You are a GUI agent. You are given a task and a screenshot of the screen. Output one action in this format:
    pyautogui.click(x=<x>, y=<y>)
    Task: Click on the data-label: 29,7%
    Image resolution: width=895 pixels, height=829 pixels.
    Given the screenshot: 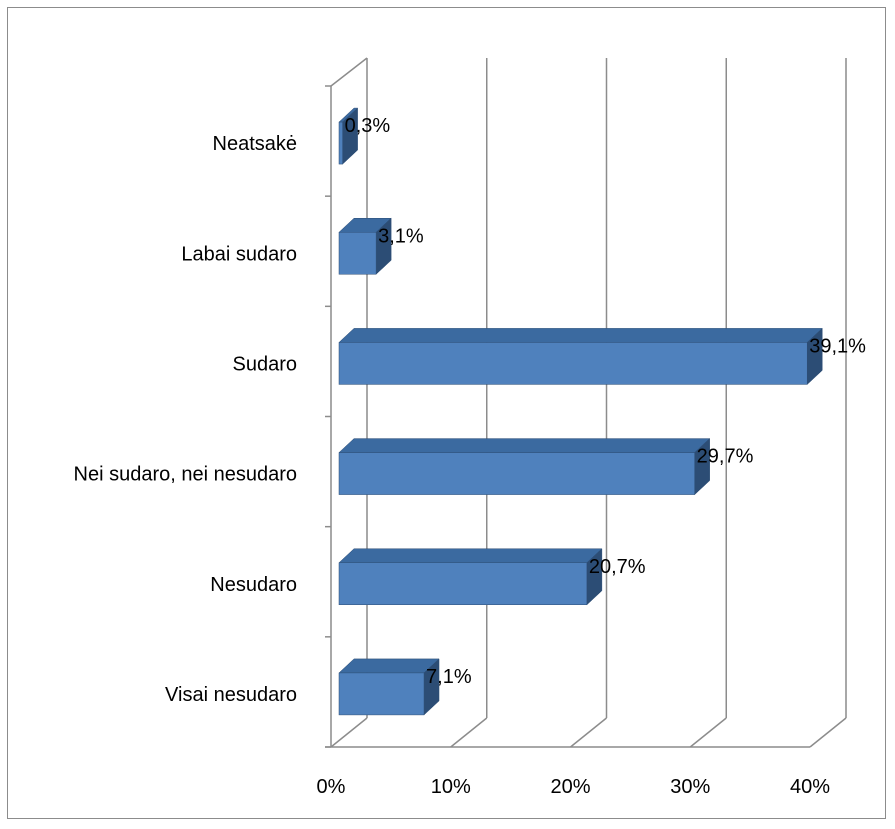 What is the action you would take?
    pyautogui.click(x=725, y=457)
    